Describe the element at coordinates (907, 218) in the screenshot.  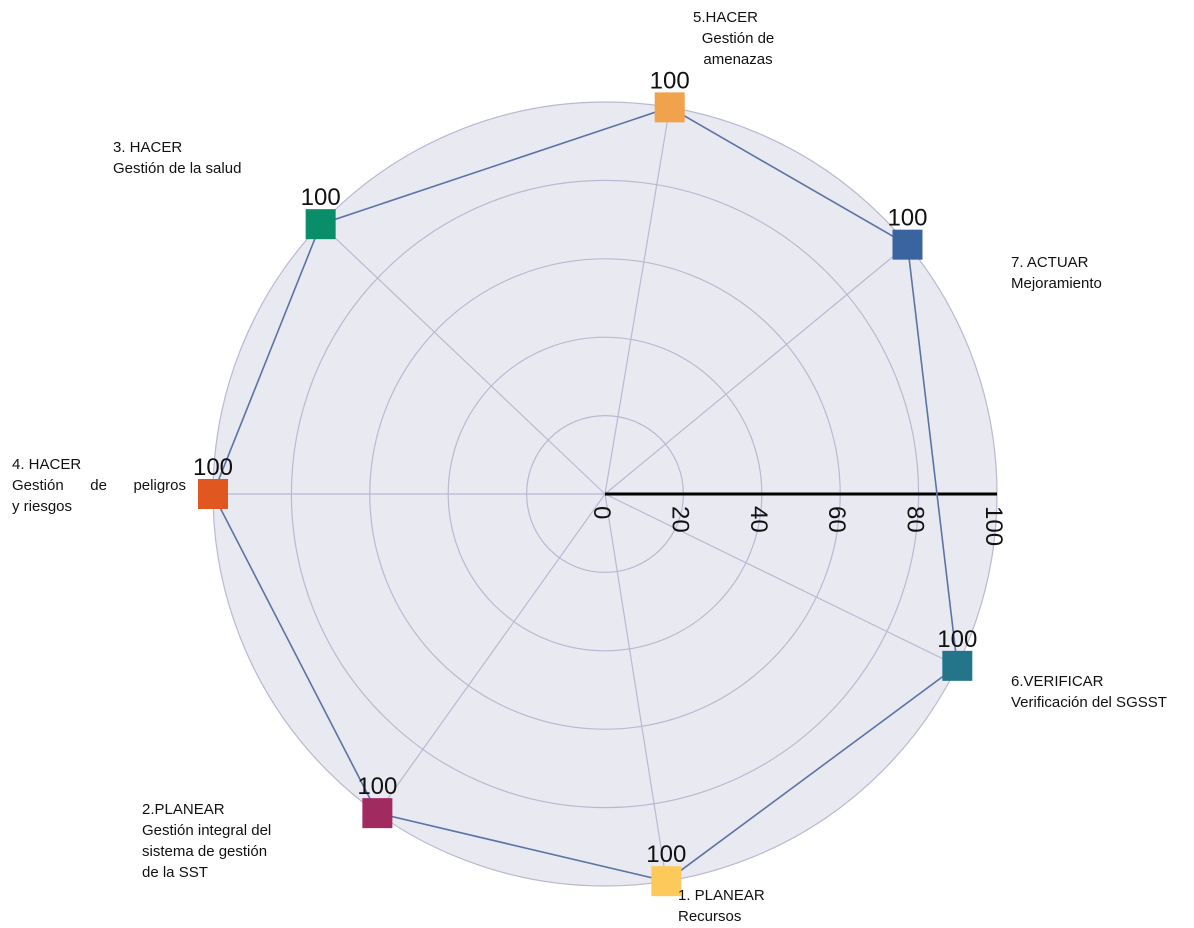
I see `value-label-6: 100` at that location.